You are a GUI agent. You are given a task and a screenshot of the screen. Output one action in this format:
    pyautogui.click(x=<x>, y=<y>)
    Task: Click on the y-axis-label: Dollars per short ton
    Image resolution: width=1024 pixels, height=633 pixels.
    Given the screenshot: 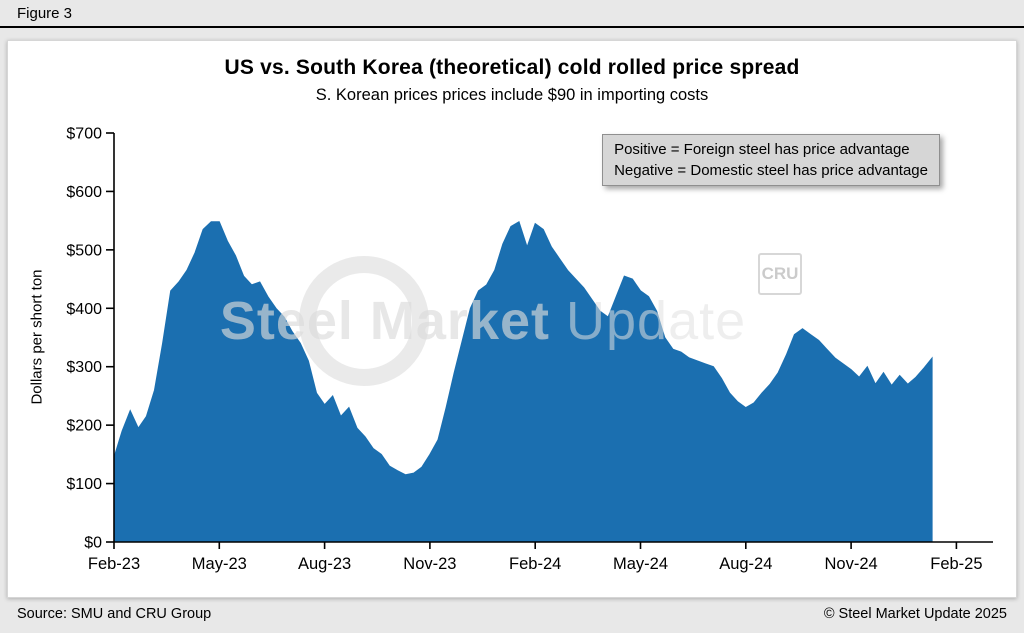 What is the action you would take?
    pyautogui.click(x=37, y=337)
    